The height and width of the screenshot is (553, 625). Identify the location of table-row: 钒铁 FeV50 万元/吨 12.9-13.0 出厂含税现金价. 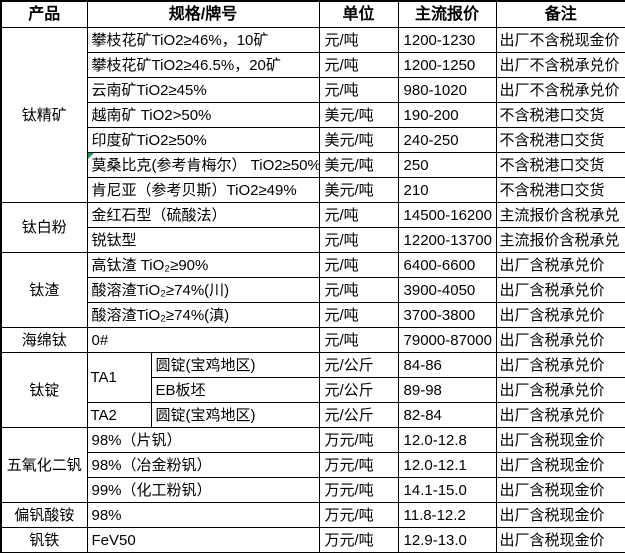
(312, 540).